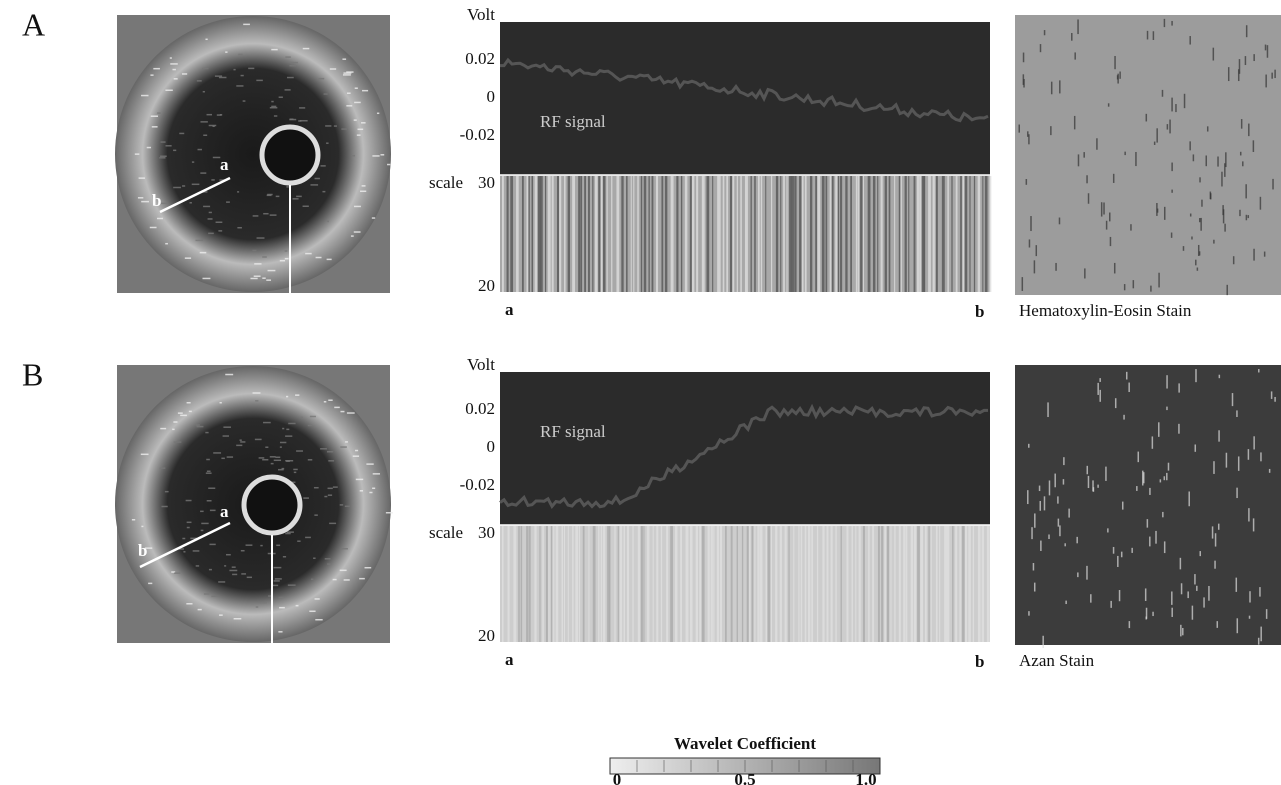 The width and height of the screenshot is (1281, 785). What do you see at coordinates (979, 661) in the screenshot?
I see `range-end: b` at bounding box center [979, 661].